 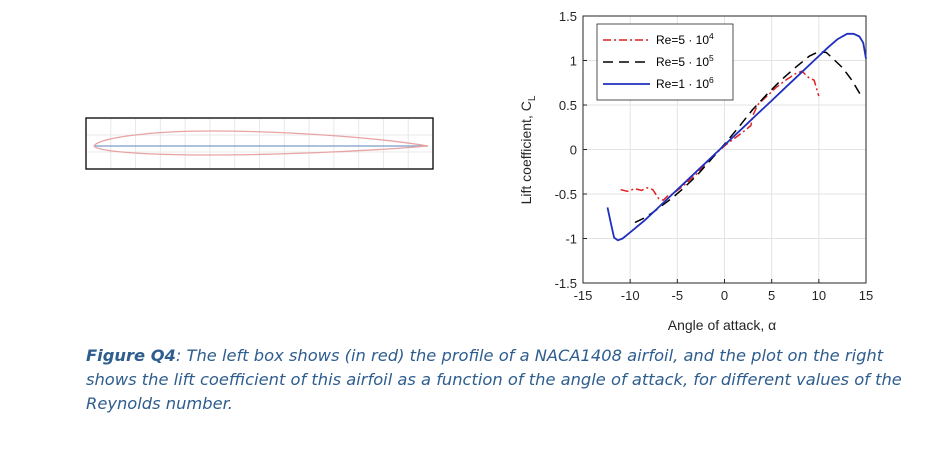 What do you see at coordinates (630, 295) in the screenshot?
I see `x-tick-label: -10` at bounding box center [630, 295].